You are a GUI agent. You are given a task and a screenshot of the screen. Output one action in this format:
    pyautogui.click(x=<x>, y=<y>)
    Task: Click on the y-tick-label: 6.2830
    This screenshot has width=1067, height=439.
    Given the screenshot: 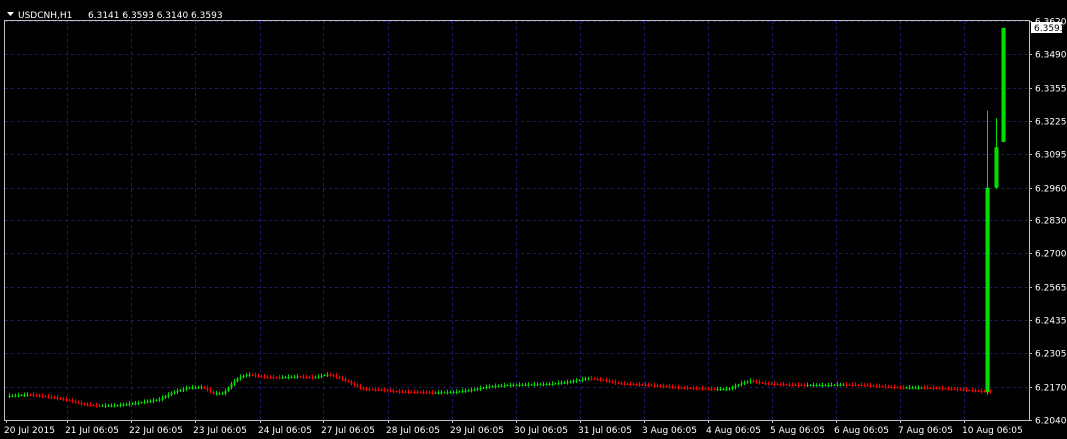 What is the action you would take?
    pyautogui.click(x=1051, y=222)
    